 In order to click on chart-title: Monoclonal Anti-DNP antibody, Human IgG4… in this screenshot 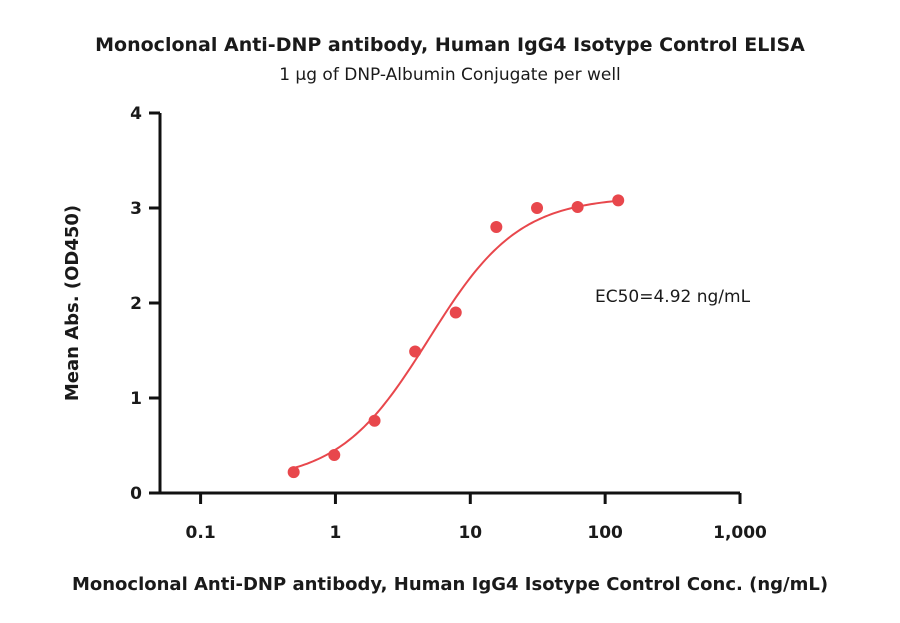, I will do `click(450, 45)`.